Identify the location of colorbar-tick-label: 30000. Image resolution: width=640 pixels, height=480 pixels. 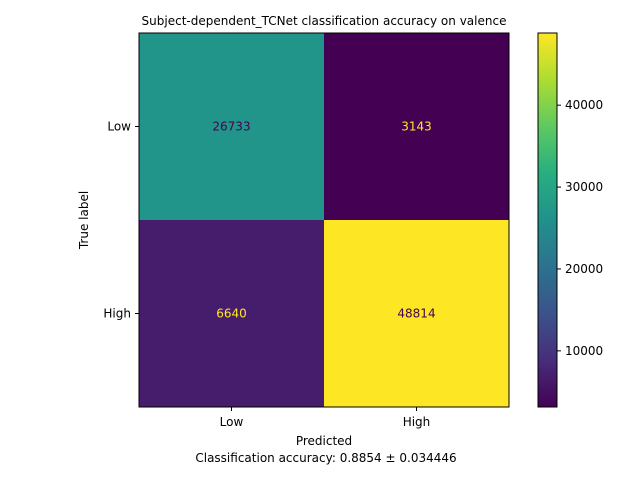
(584, 187).